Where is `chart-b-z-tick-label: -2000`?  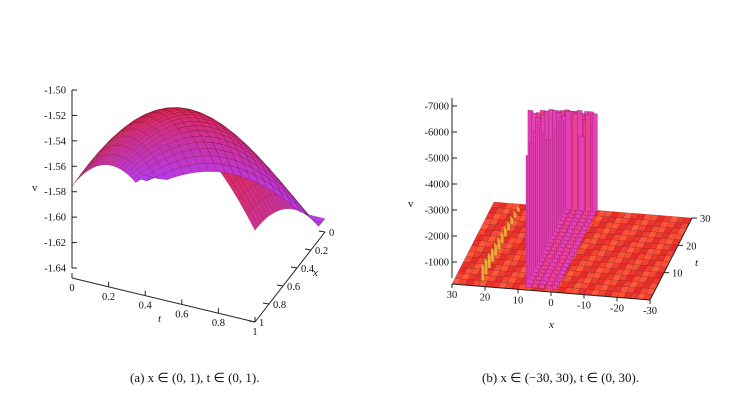
chart-b-z-tick-label: -2000 is located at coordinates (437, 237).